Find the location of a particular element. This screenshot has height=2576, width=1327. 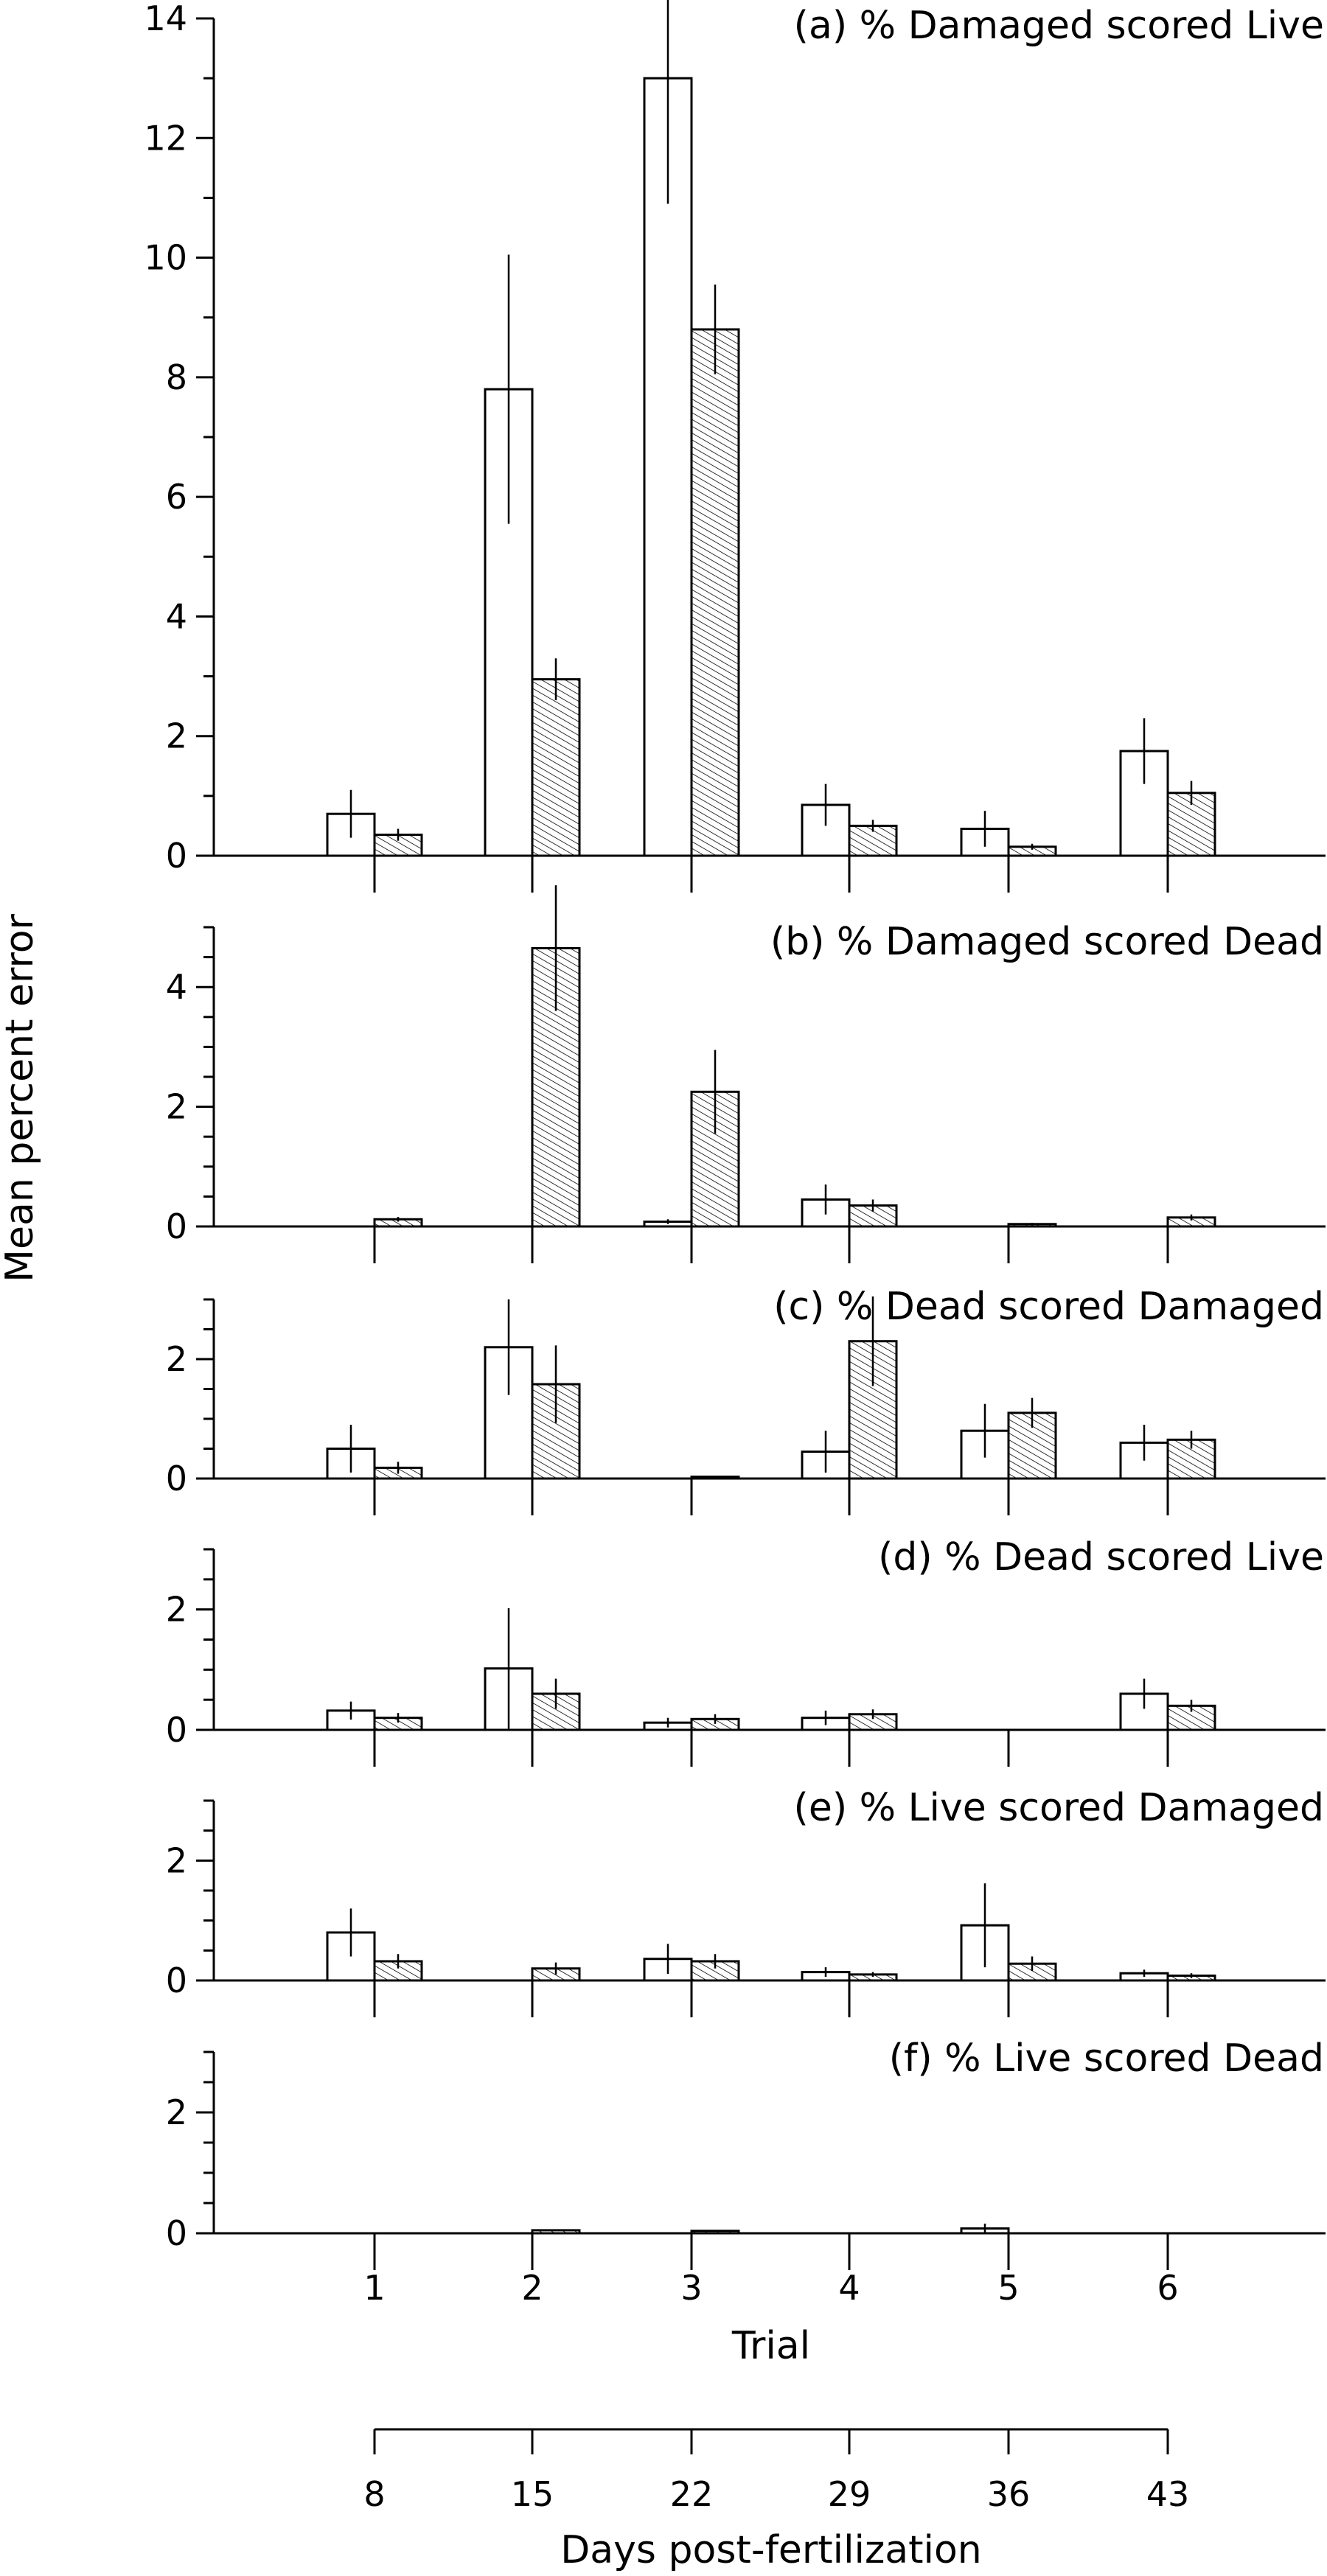

days-axis-title: Days post-fertilization is located at coordinates (771, 2550).